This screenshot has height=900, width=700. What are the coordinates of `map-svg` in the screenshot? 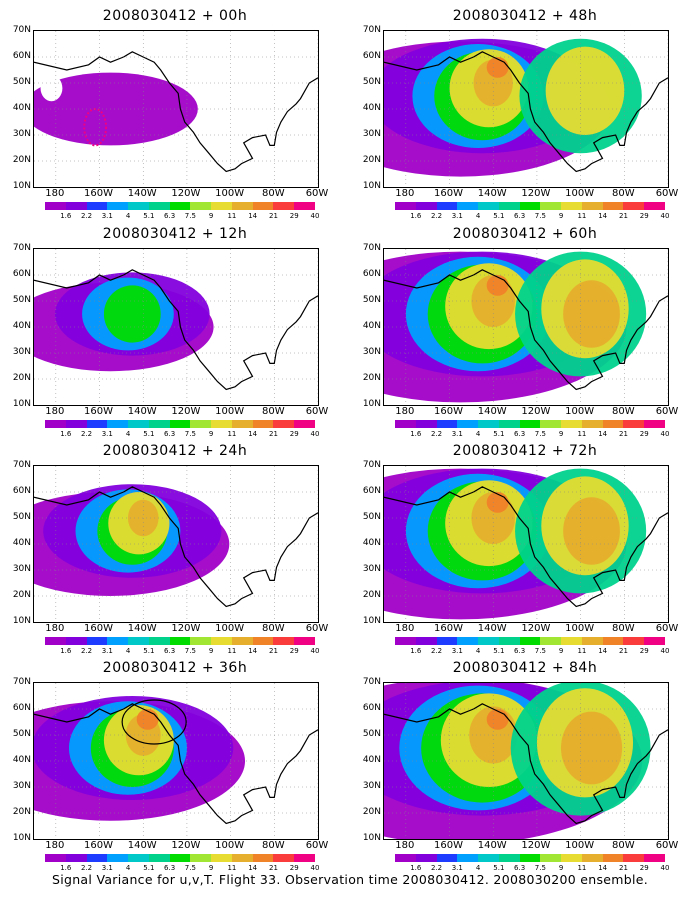 It's located at (176, 109).